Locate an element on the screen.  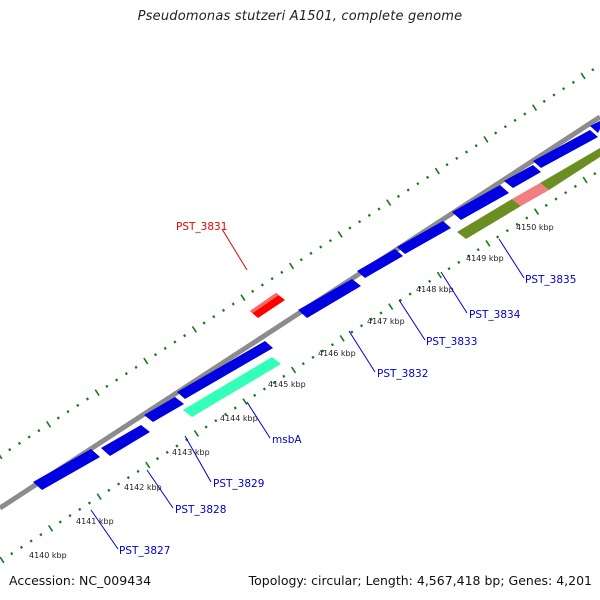
gene-feature-msbA is located at coordinates (232, 387).